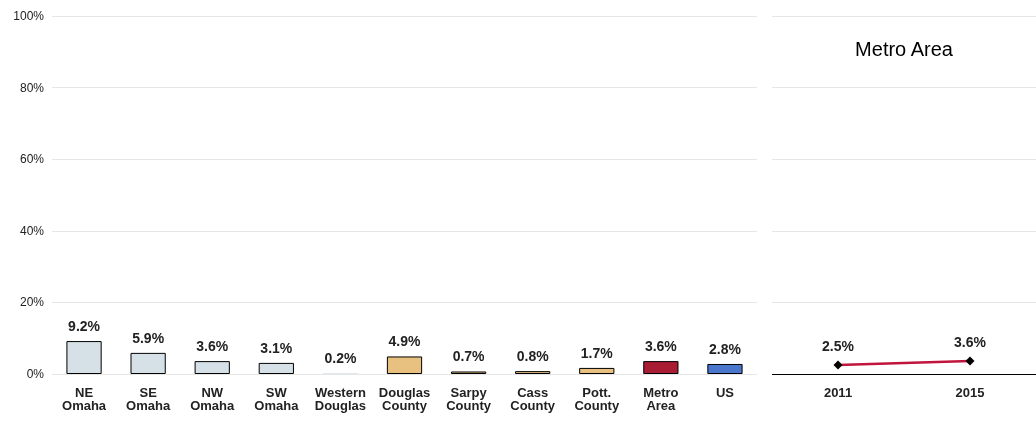 The width and height of the screenshot is (1036, 426). I want to click on x-tick-label: SE Omaha, so click(148, 399).